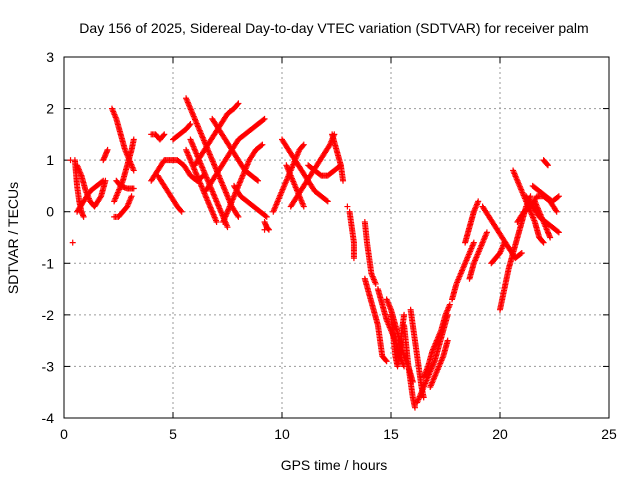 This screenshot has height=480, width=640. What do you see at coordinates (13, 238) in the screenshot?
I see `y-axis-label: SDTVAR / TECUs` at bounding box center [13, 238].